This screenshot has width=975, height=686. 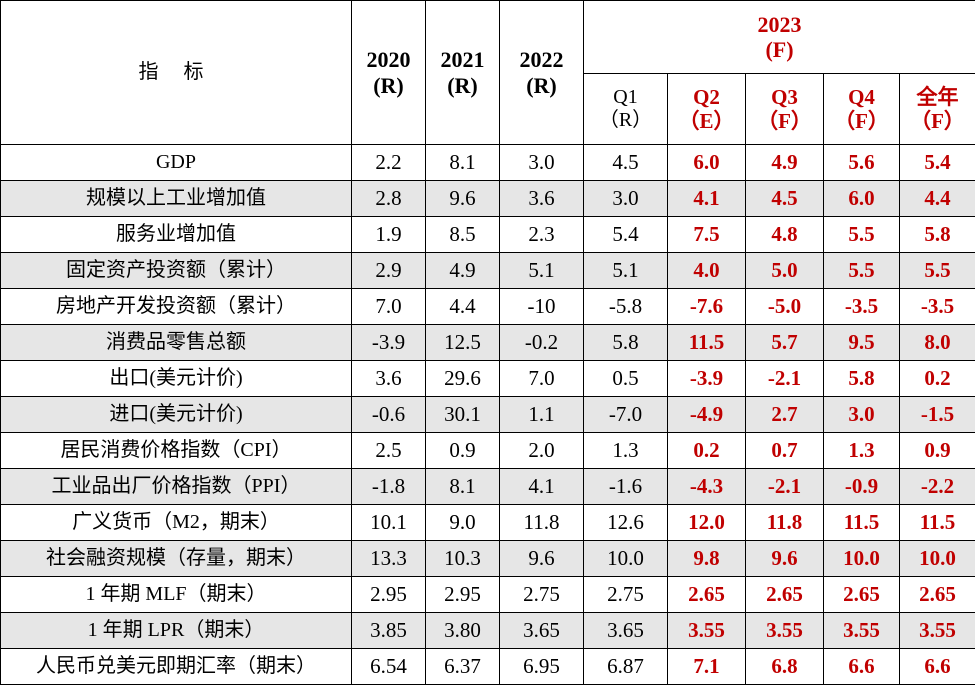 What do you see at coordinates (625, 666) in the screenshot?
I see `value-cell: 6.87` at bounding box center [625, 666].